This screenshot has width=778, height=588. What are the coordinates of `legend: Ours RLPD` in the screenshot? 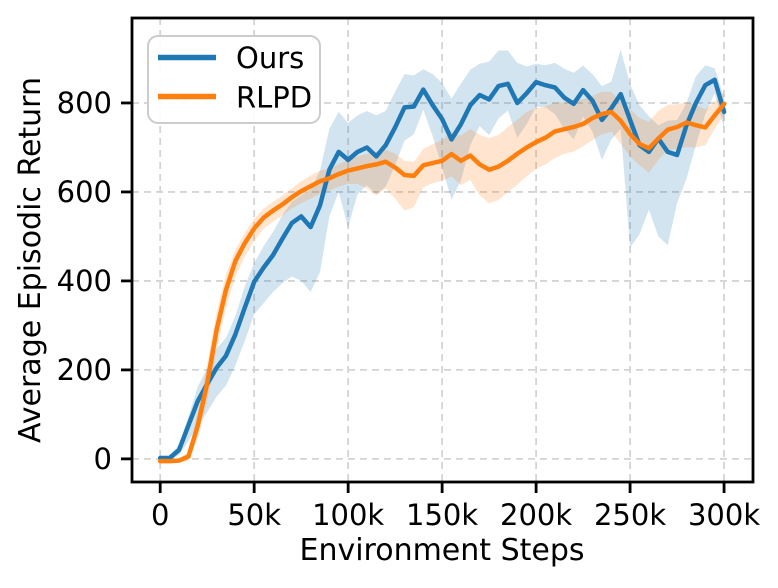 It's located at (234, 79).